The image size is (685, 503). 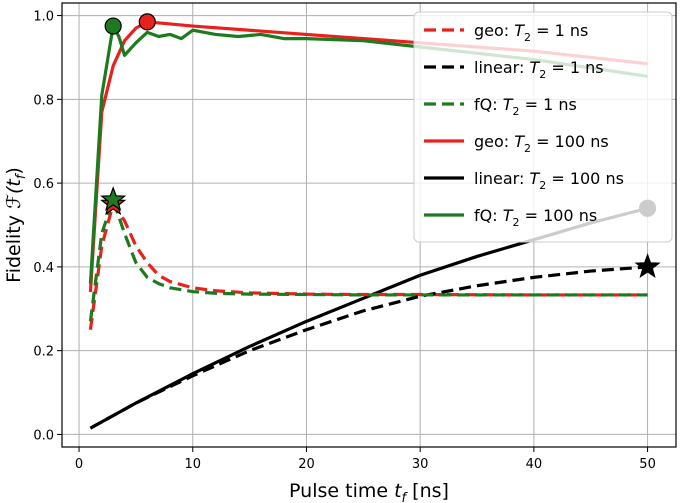 What do you see at coordinates (79, 464) in the screenshot?
I see `x-tick-label: 0` at bounding box center [79, 464].